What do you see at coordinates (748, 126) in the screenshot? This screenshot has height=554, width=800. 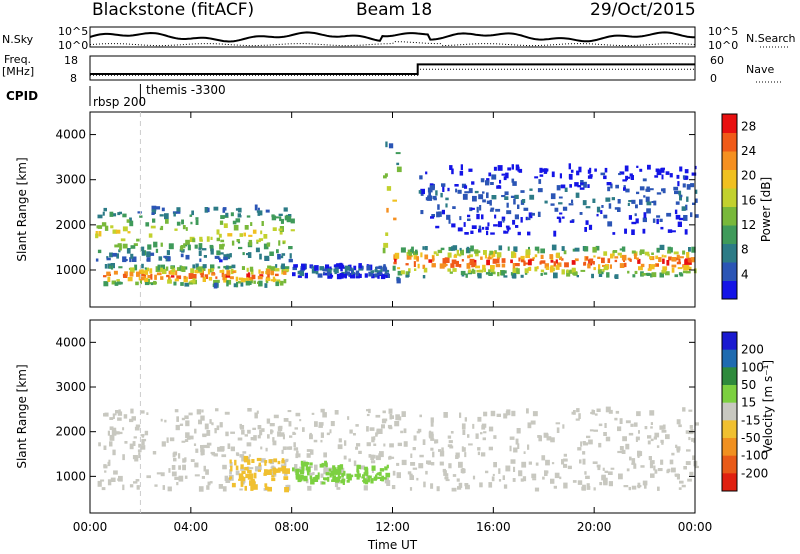 I see `power-colorbar-tick: 28` at bounding box center [748, 126].